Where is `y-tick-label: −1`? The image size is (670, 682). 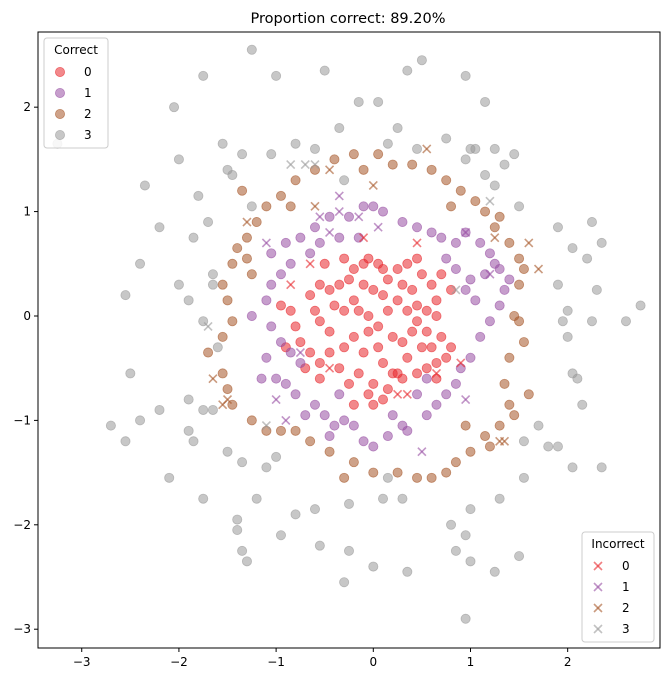 y-tick-label: −1 is located at coordinates (22, 420).